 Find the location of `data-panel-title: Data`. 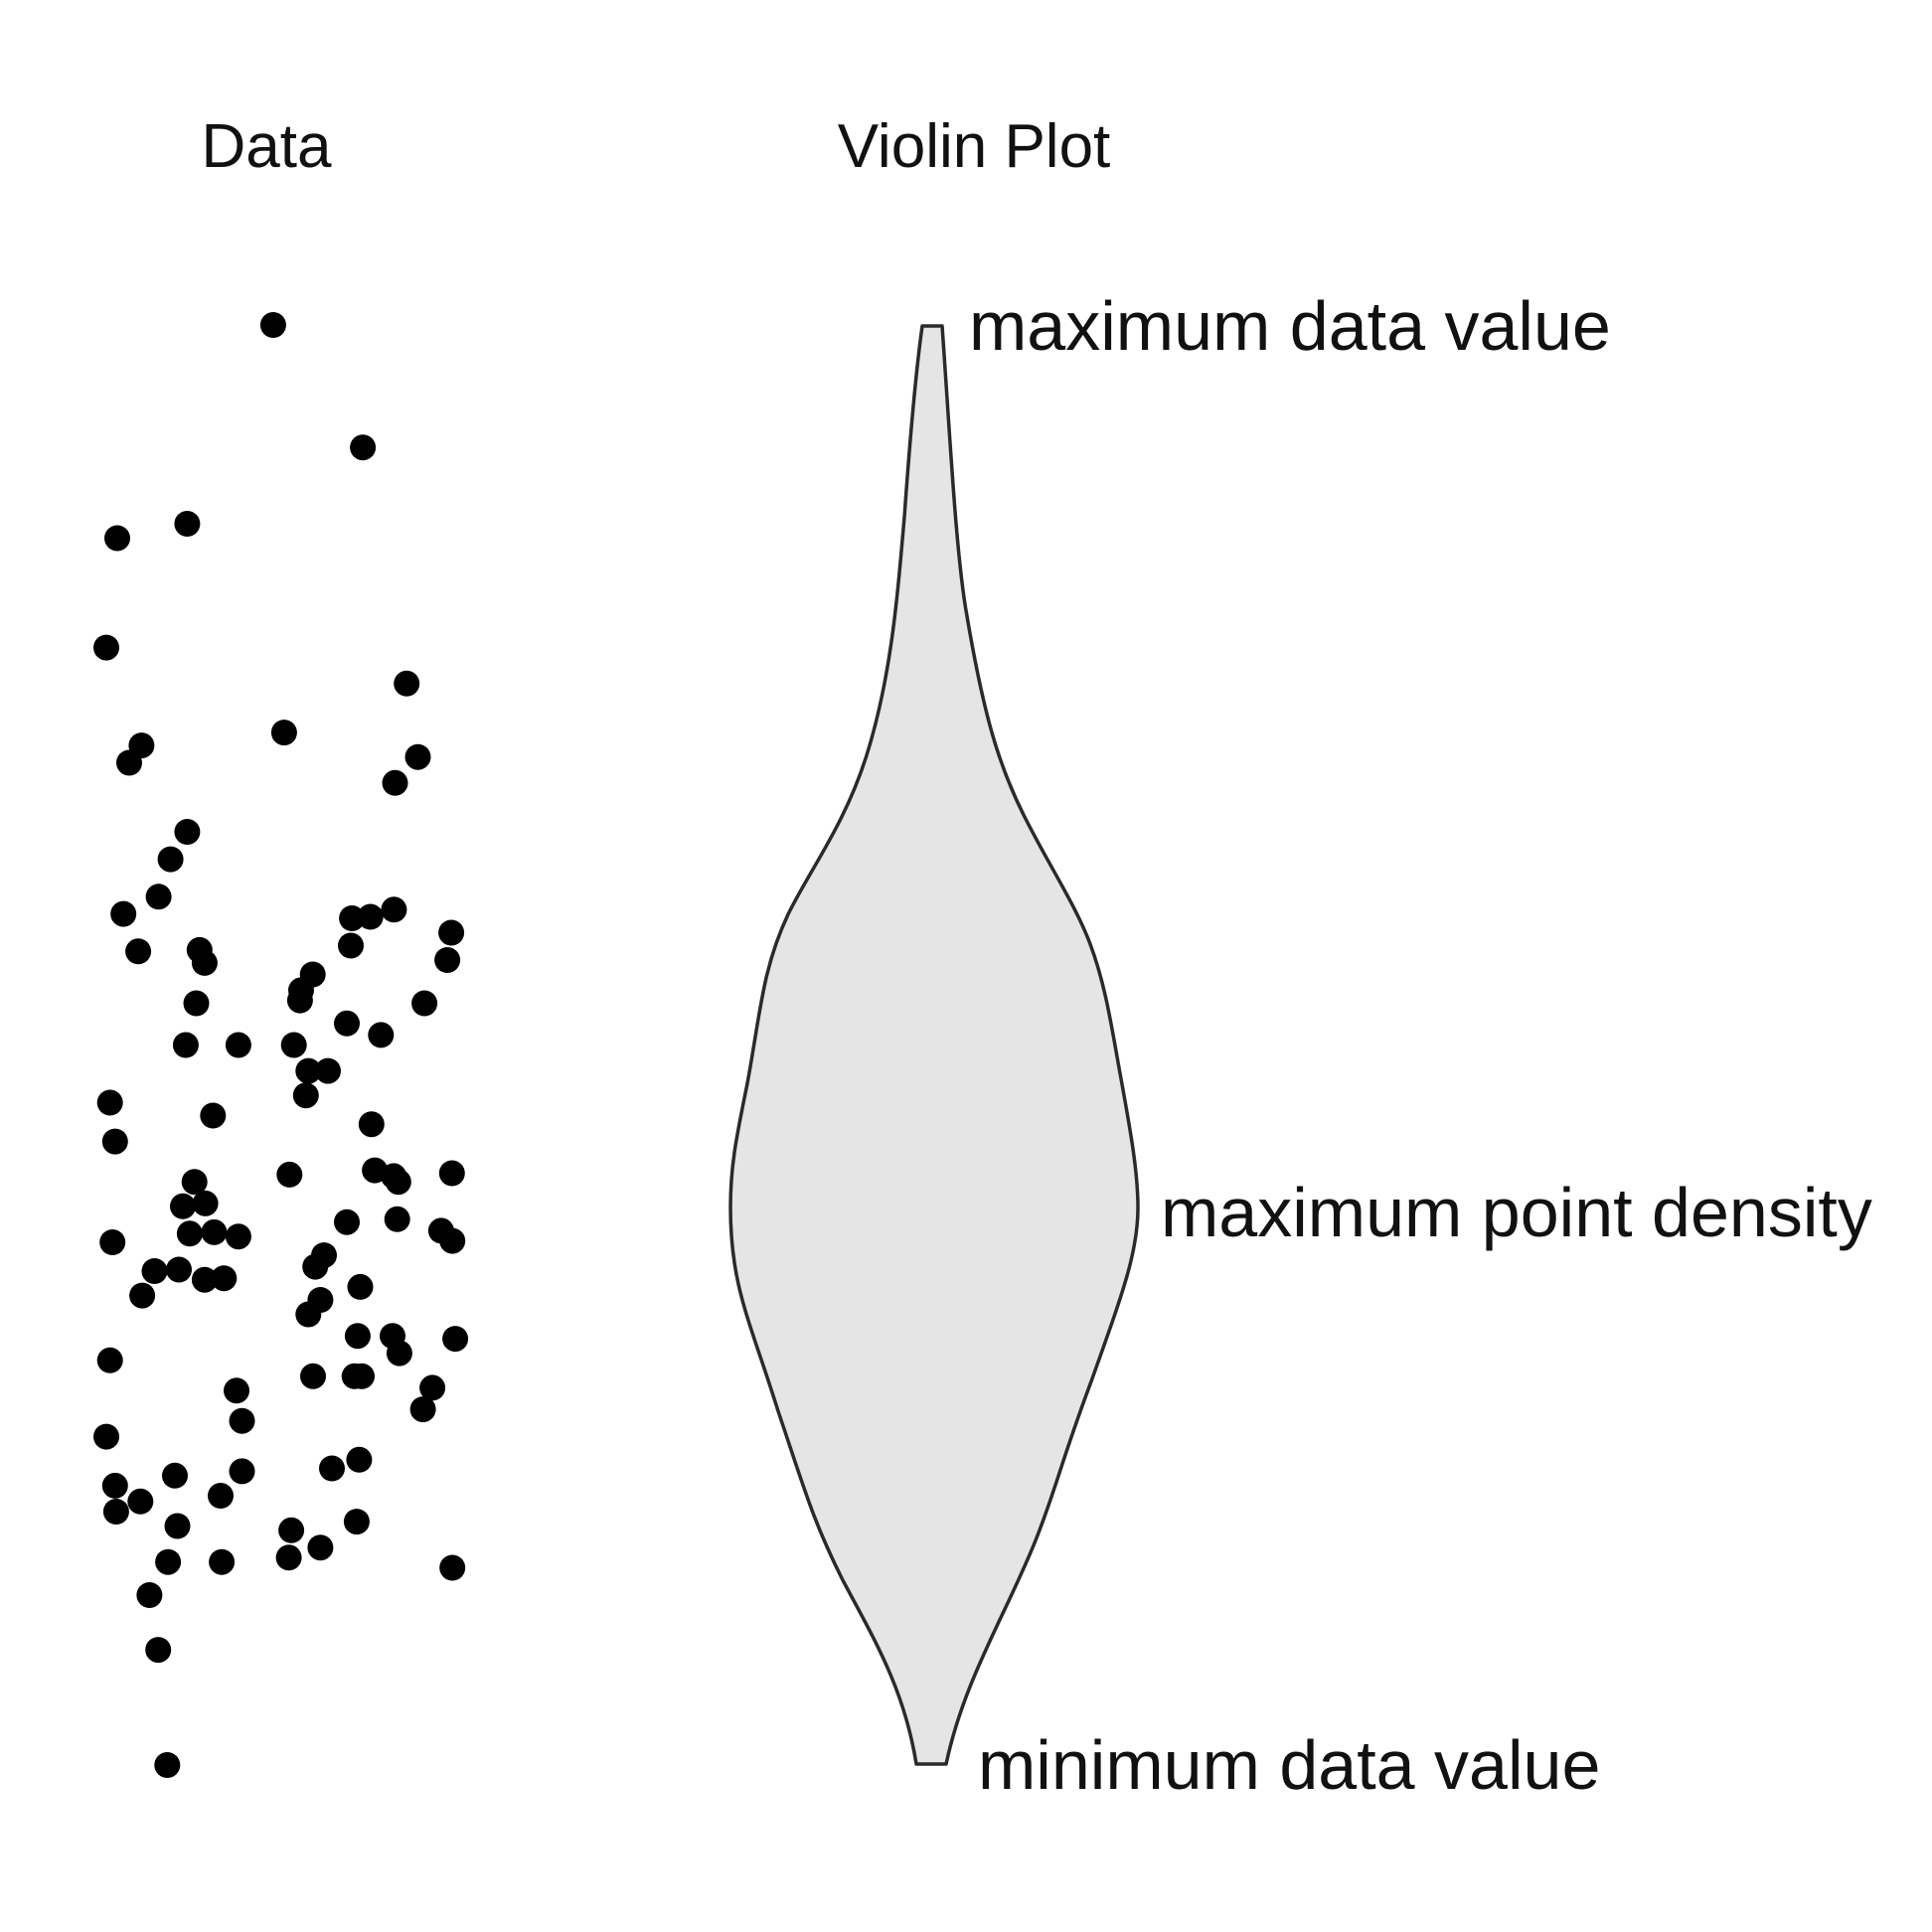

data-panel-title: Data is located at coordinates (267, 146).